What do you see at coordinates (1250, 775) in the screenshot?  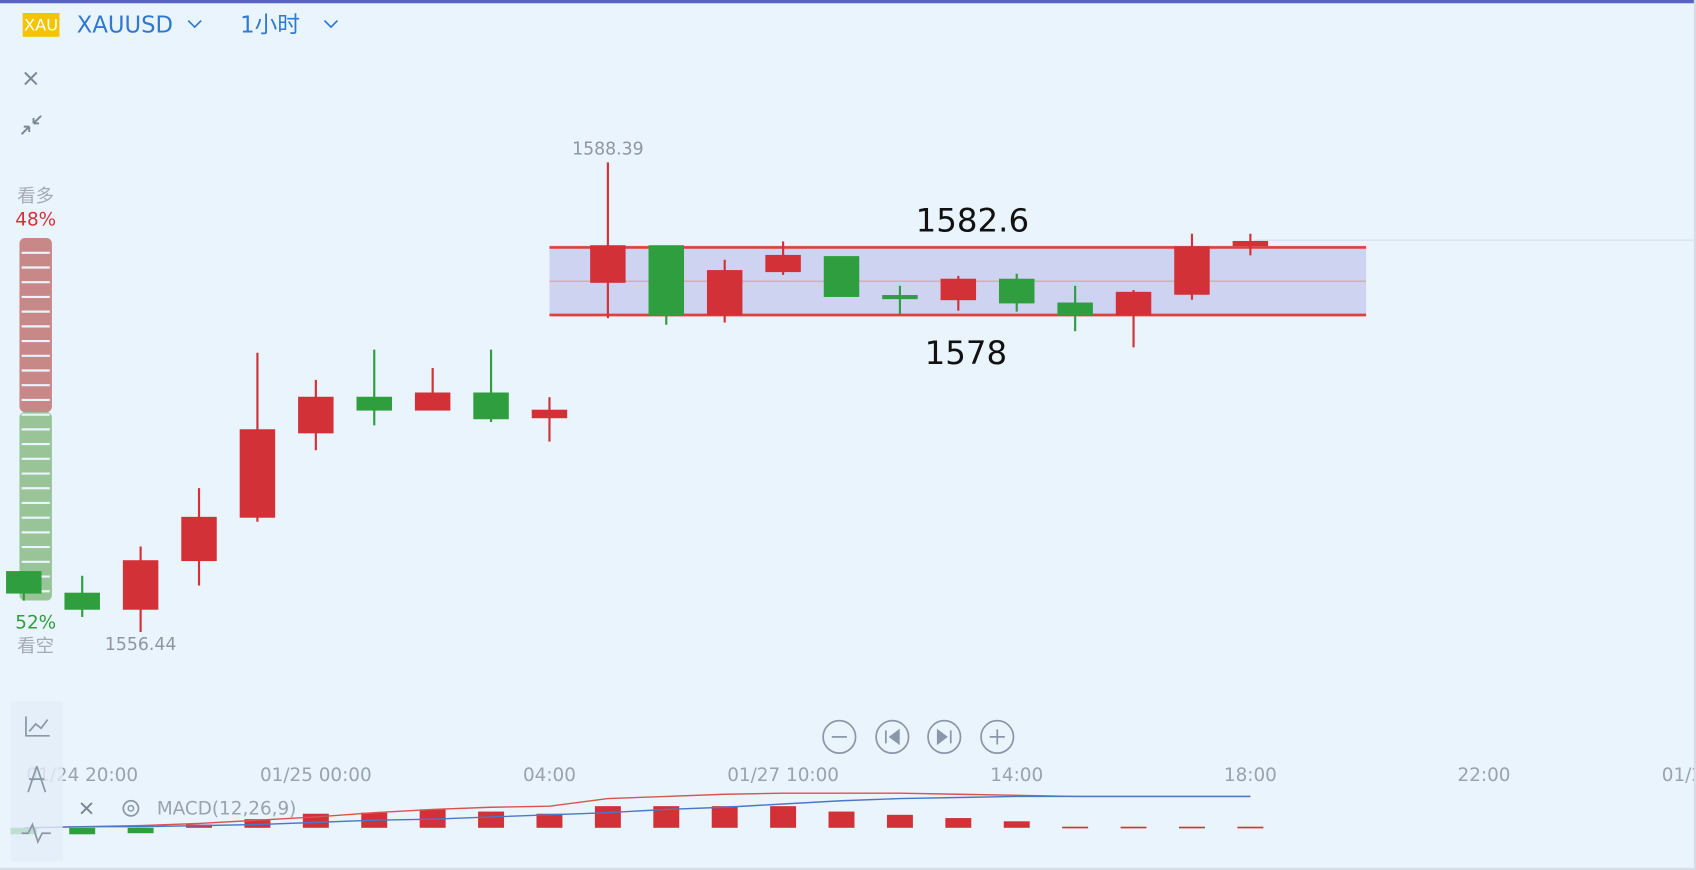 I see `x-tick-label: 18:00` at bounding box center [1250, 775].